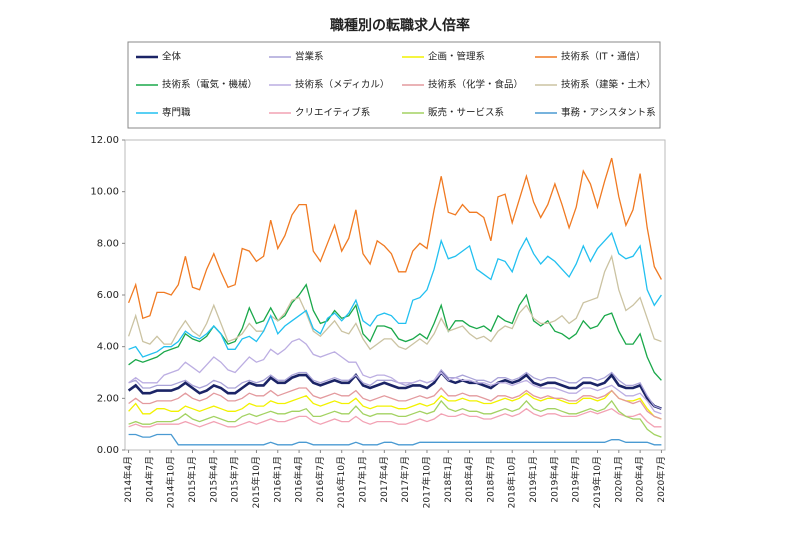 Image resolution: width=800 pixels, height=533 pixels. What do you see at coordinates (603, 57) in the screenshot?
I see `legend-label: 技術系（IT・通信）` at bounding box center [603, 57].